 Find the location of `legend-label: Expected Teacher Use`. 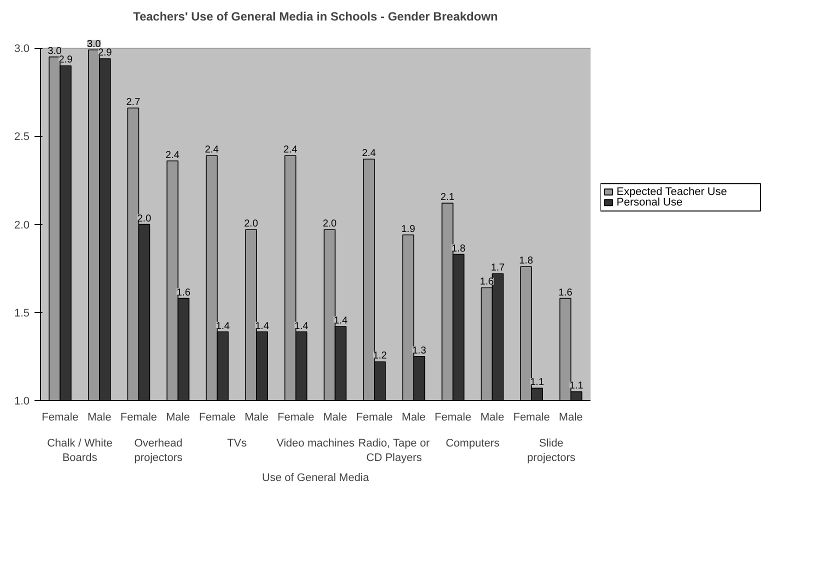

legend-label: Expected Teacher Use is located at coordinates (671, 192).